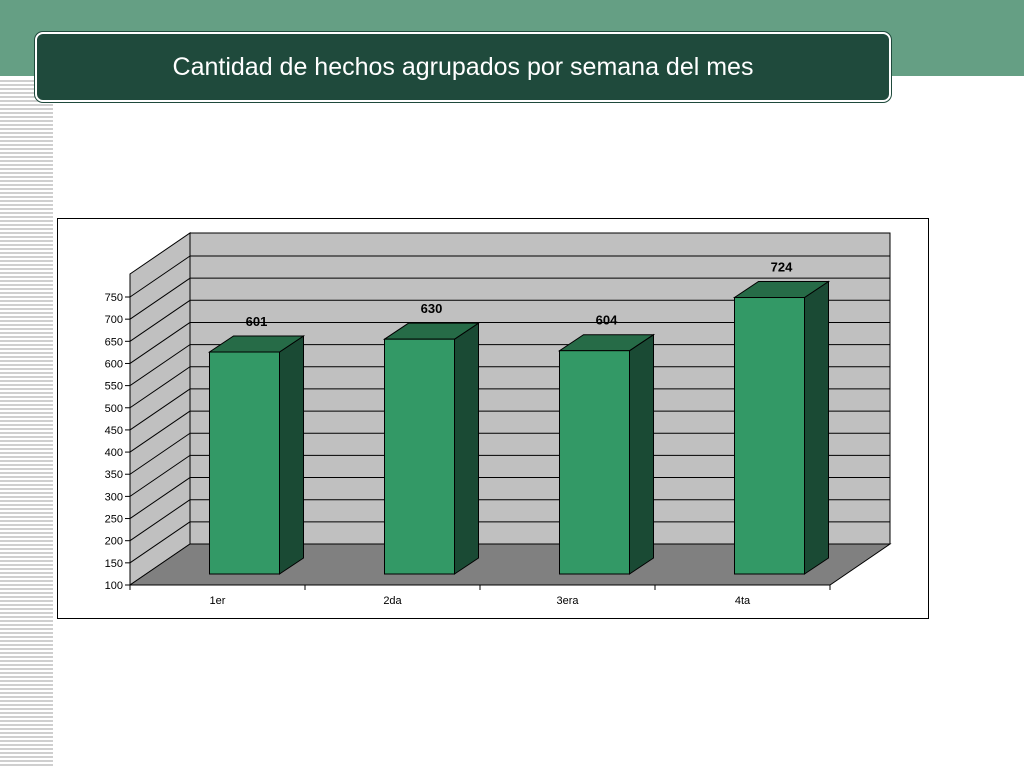  I want to click on y-tick-label: 150, so click(114, 564).